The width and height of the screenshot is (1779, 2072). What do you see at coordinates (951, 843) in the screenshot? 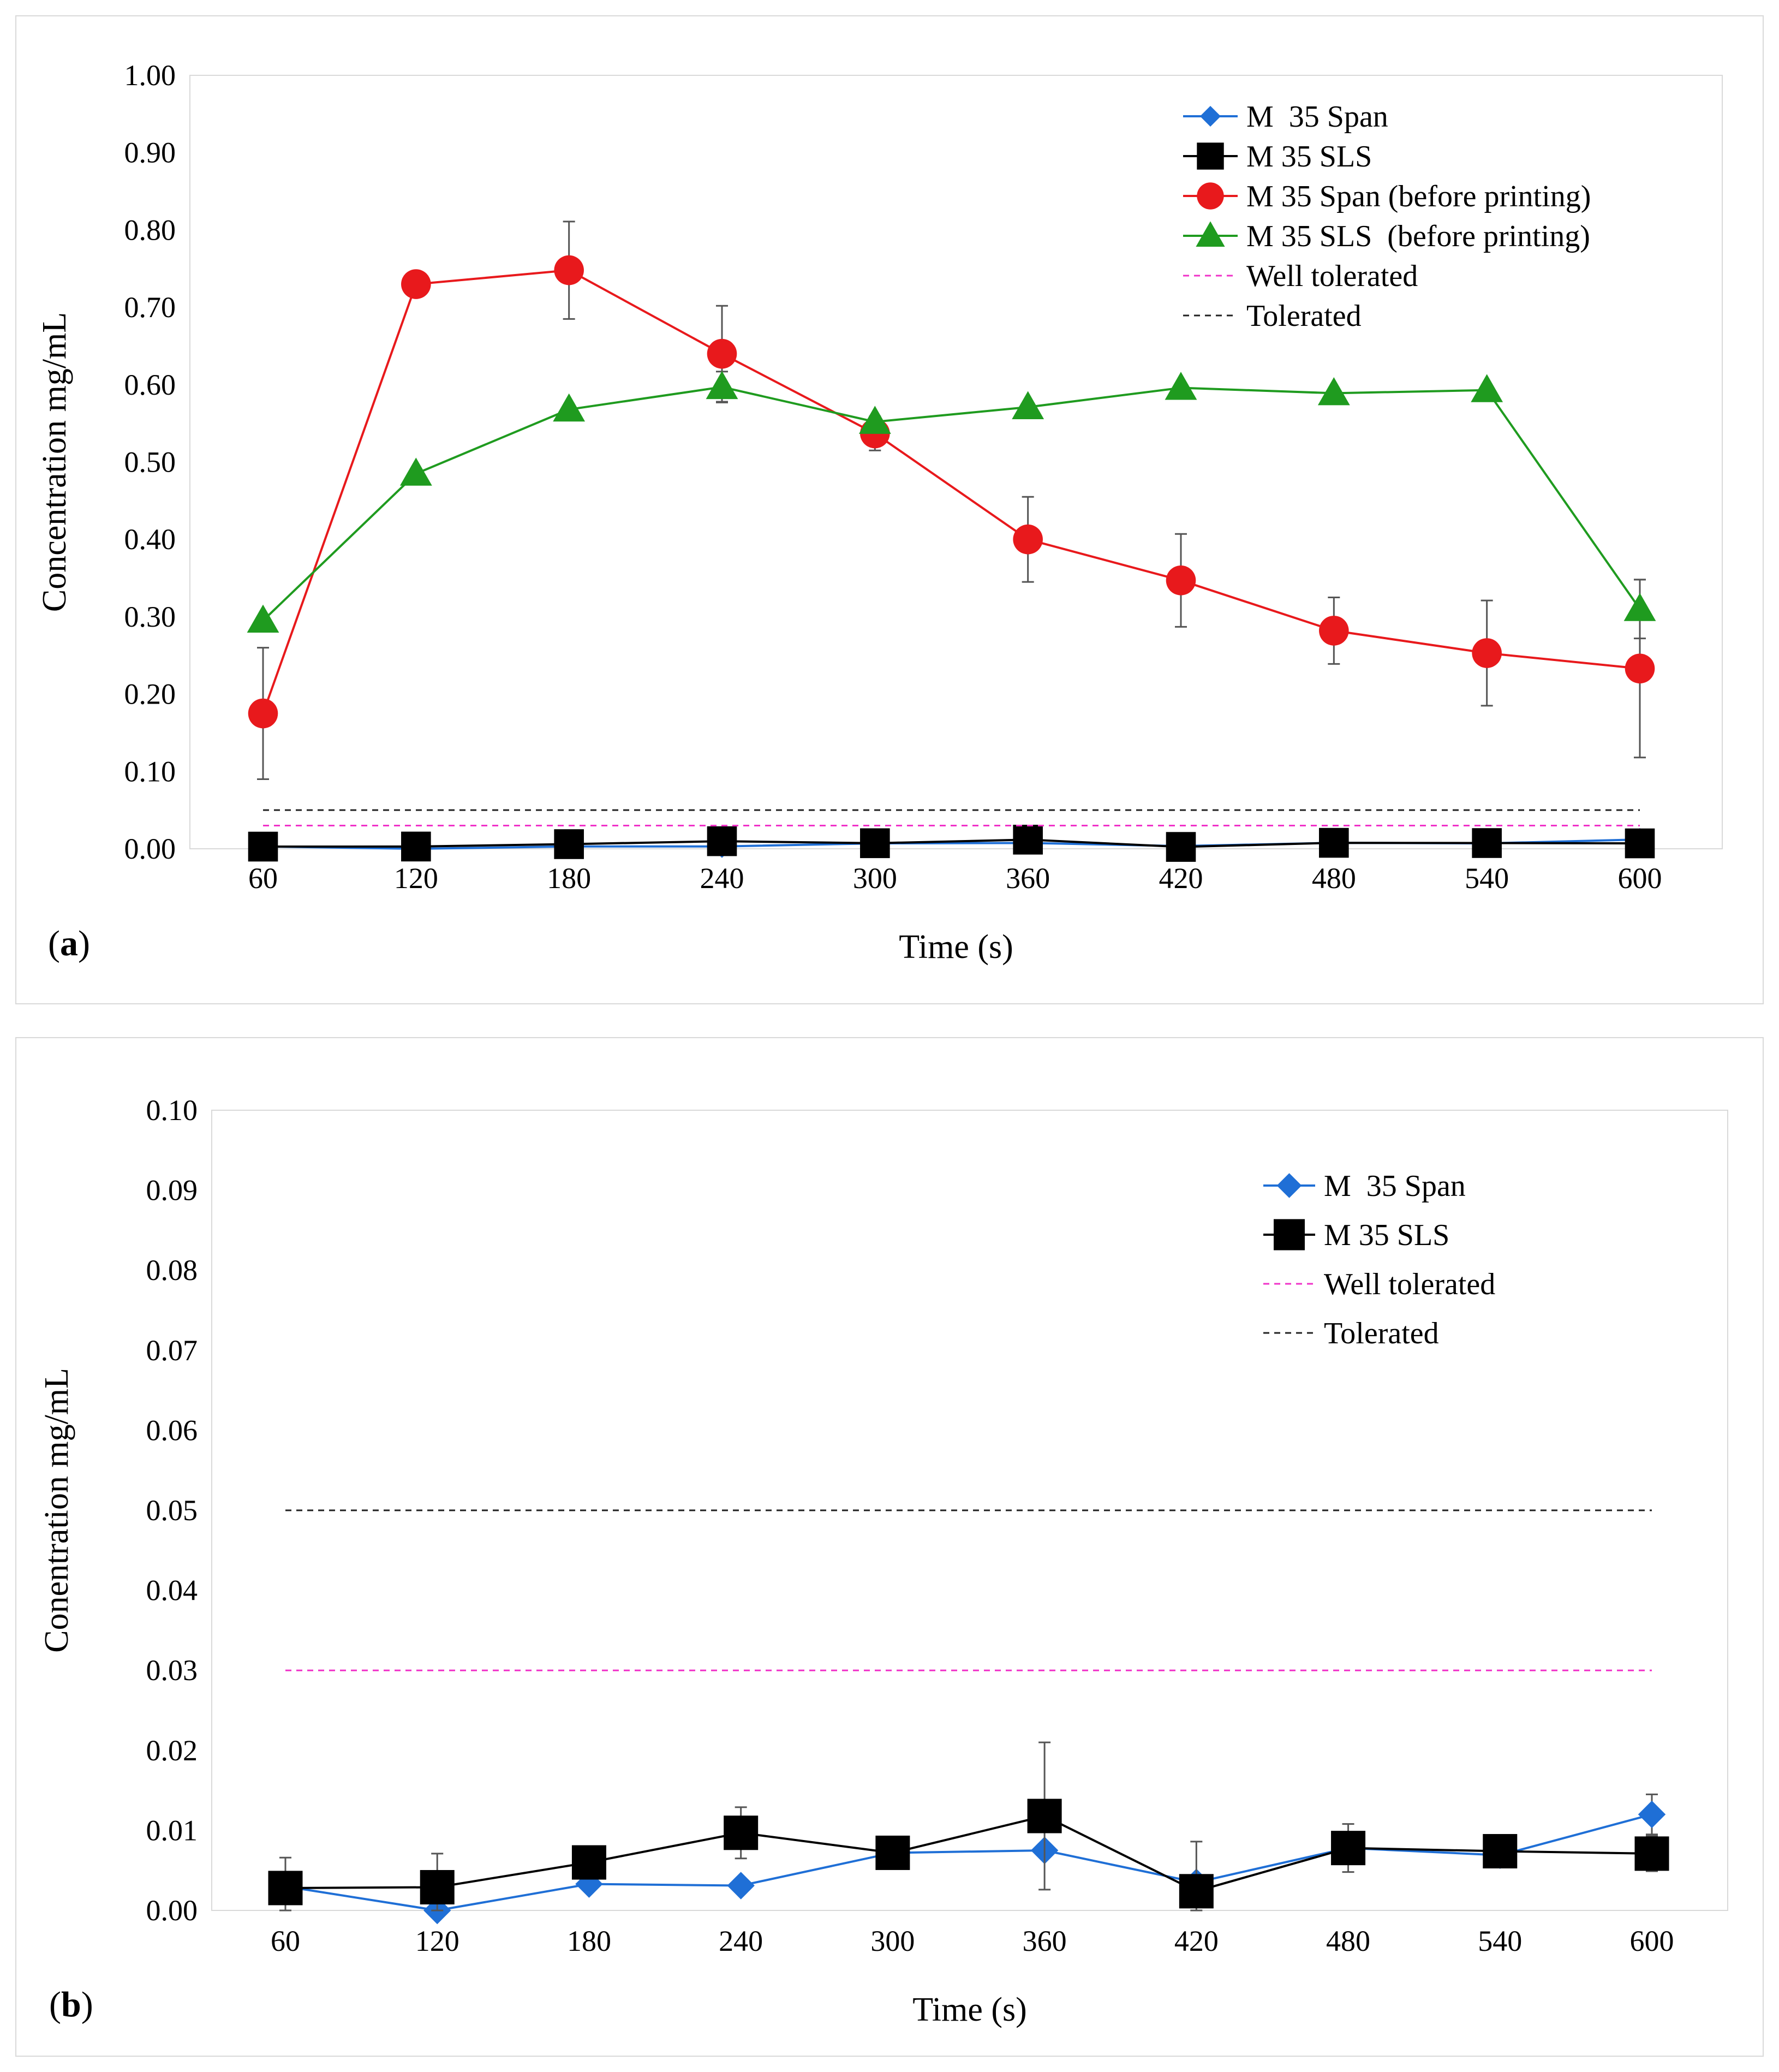
I see `chart-a-series-m-35-sls-line` at bounding box center [951, 843].